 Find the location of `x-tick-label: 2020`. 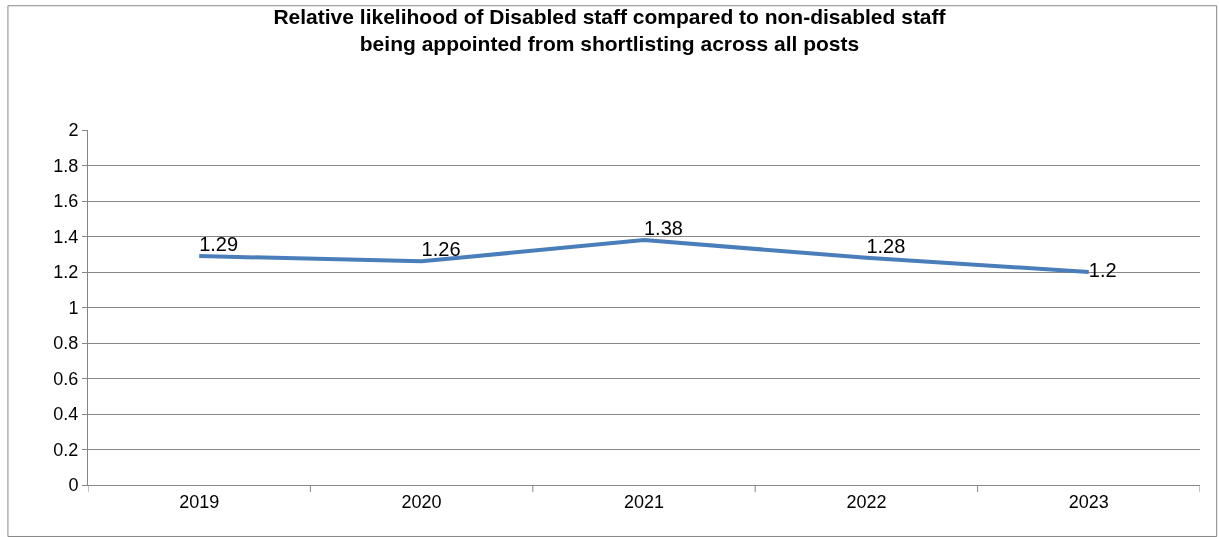

x-tick-label: 2020 is located at coordinates (421, 501).